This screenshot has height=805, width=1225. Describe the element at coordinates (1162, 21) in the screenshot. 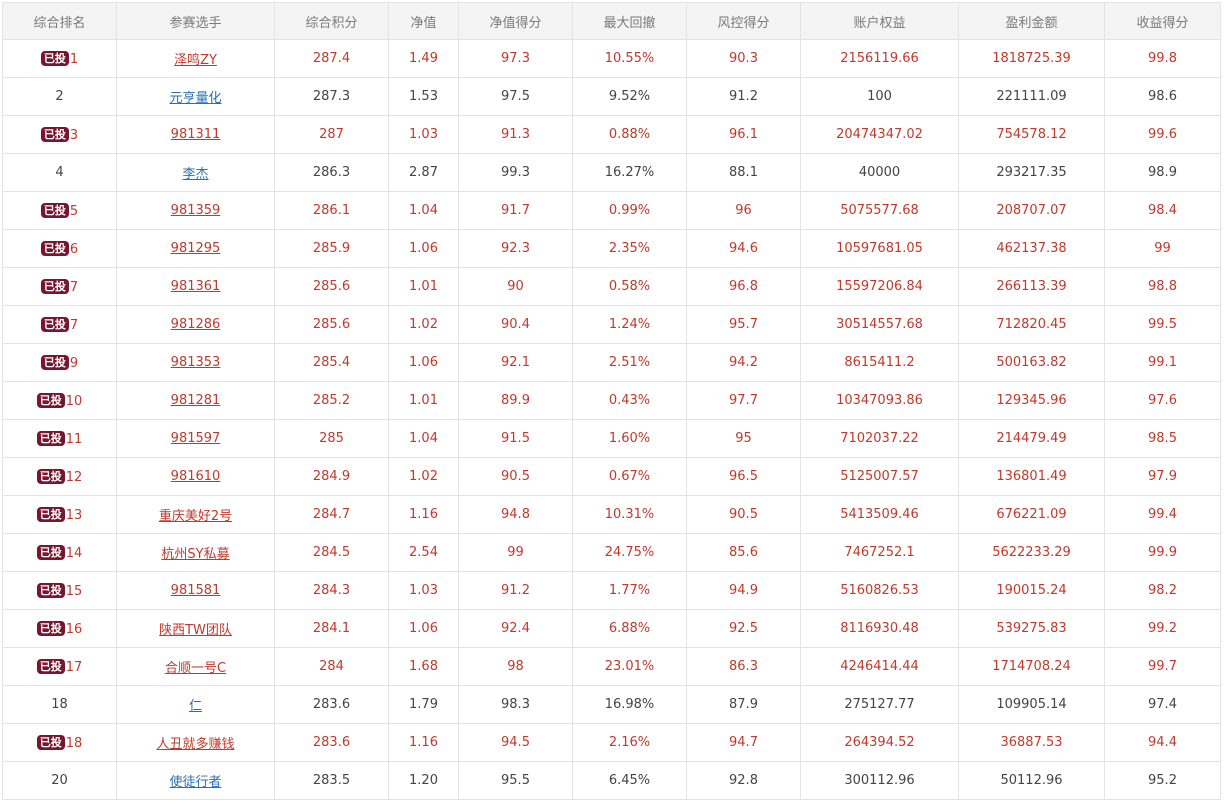

I see `header-return-score: 收益得分` at that location.